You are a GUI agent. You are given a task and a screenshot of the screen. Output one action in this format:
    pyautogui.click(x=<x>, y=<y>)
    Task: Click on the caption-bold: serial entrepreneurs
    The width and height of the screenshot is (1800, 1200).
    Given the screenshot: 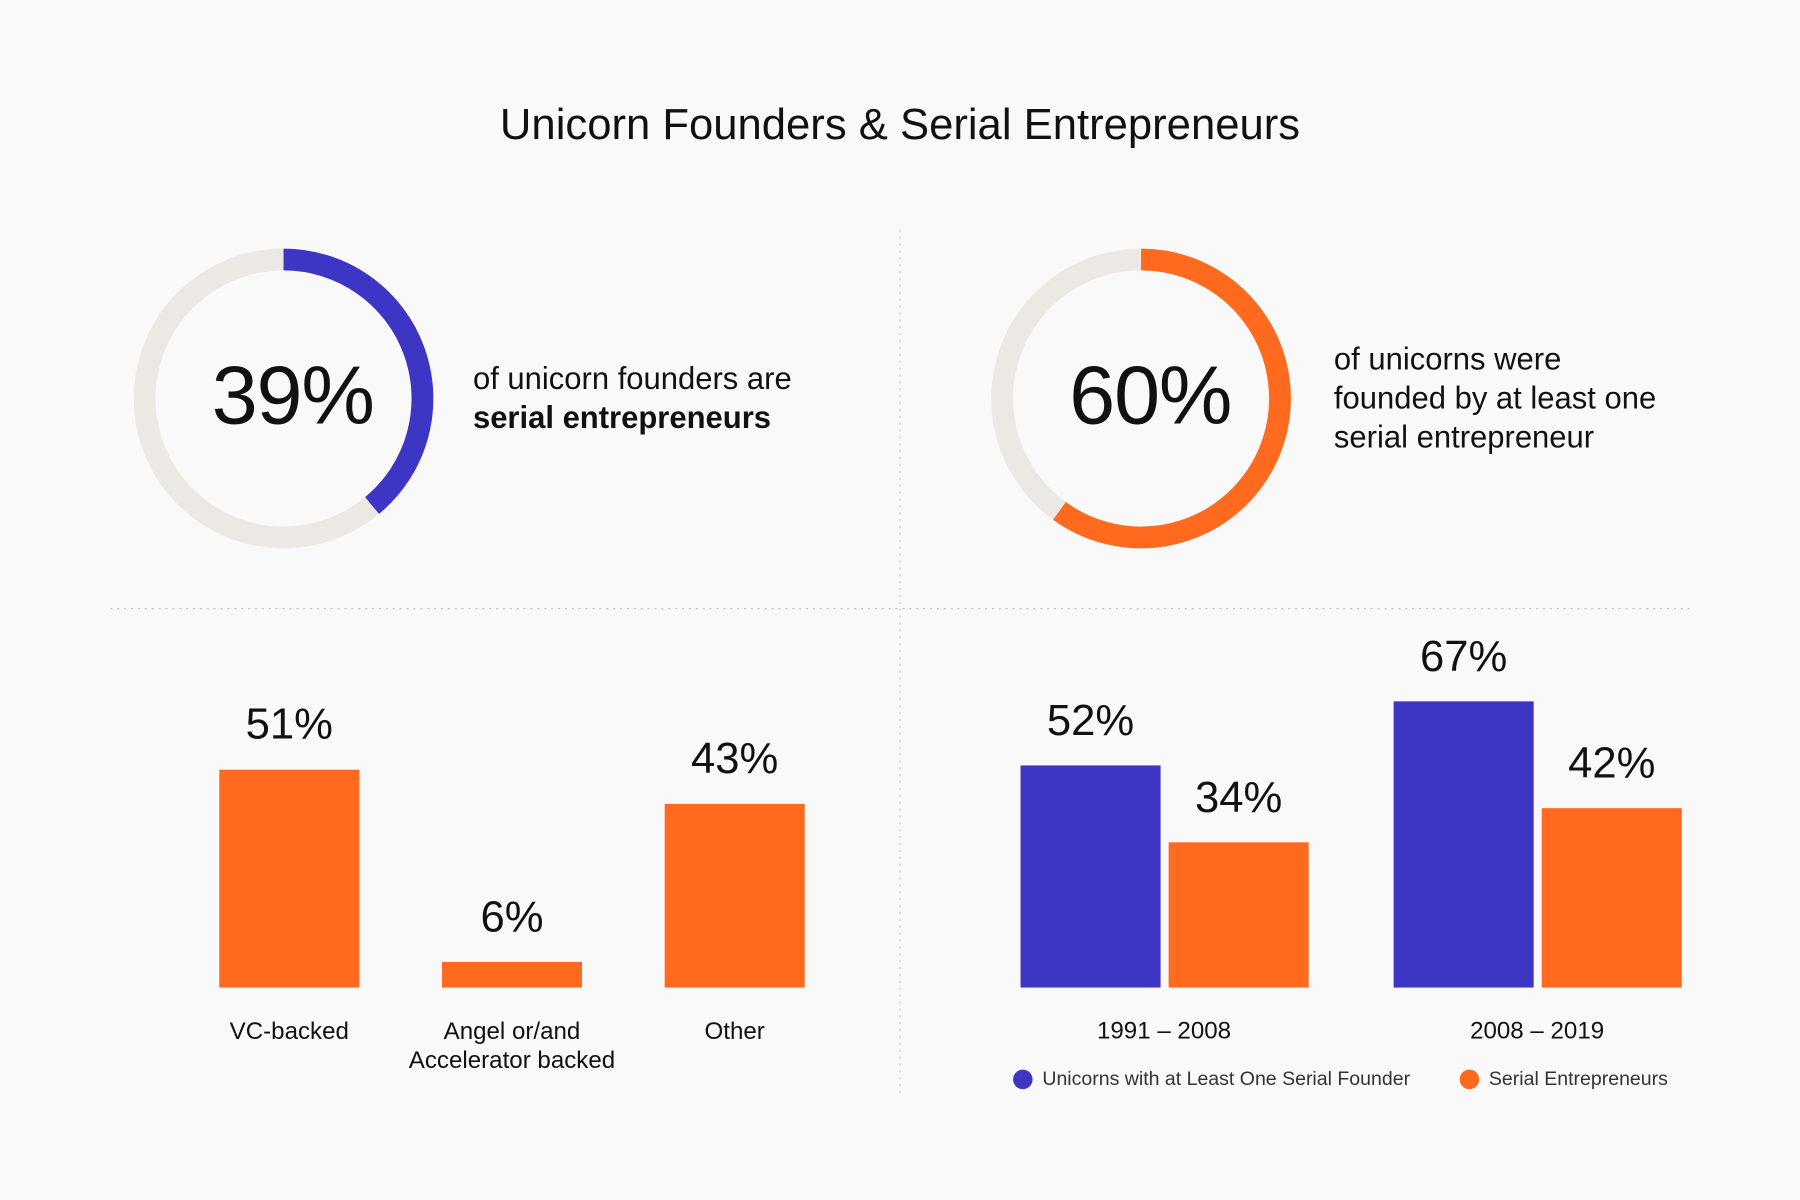 What is the action you would take?
    pyautogui.click(x=621, y=417)
    